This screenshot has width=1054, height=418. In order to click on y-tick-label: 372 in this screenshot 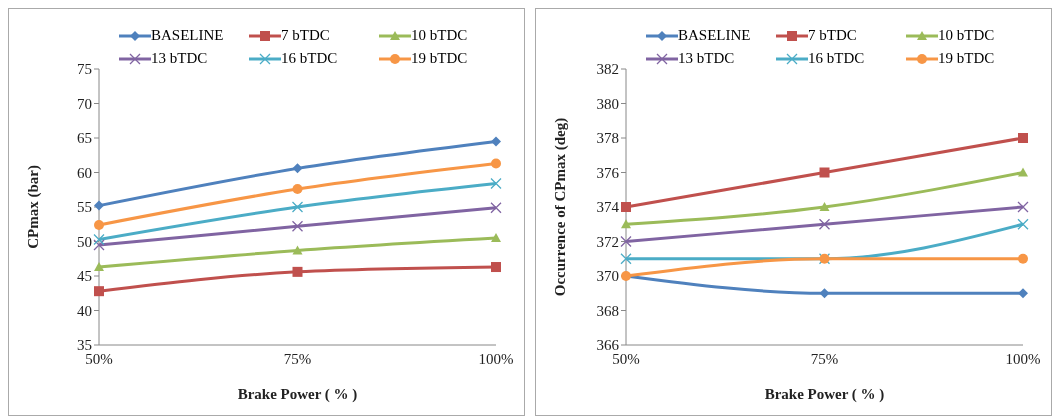, I will do `click(607, 241)`.